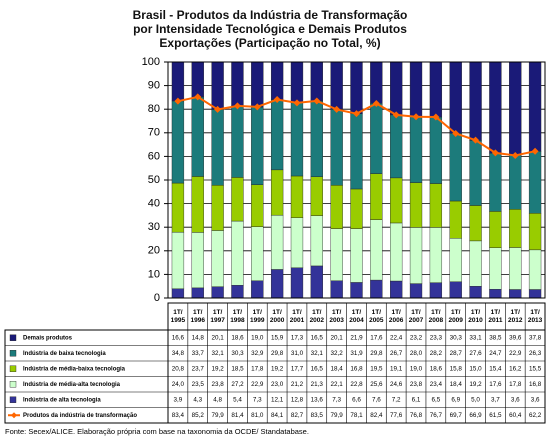 The width and height of the screenshot is (550, 440). What do you see at coordinates (217, 399) in the screenshot?
I see `data-label: 4,8` at bounding box center [217, 399].